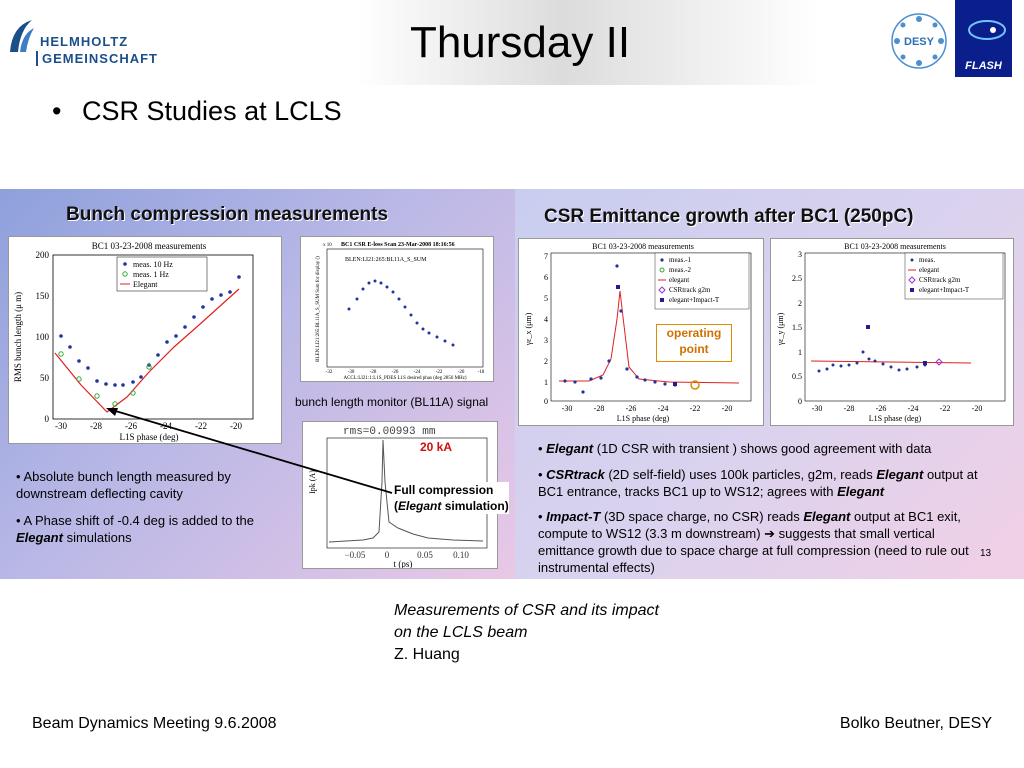 The height and width of the screenshot is (768, 1024). What do you see at coordinates (528, 329) in the screenshot?
I see `plotx-ylabel: γε_x (μm)` at bounding box center [528, 329].